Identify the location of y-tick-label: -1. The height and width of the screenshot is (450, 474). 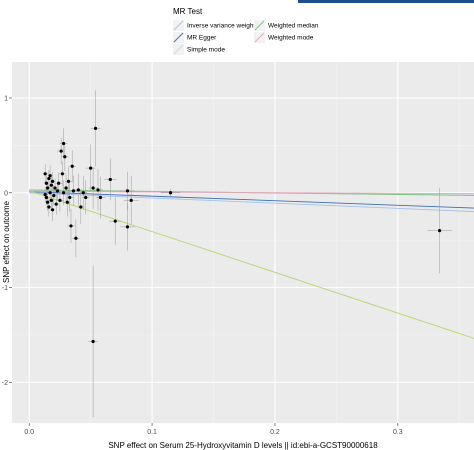
(5, 288).